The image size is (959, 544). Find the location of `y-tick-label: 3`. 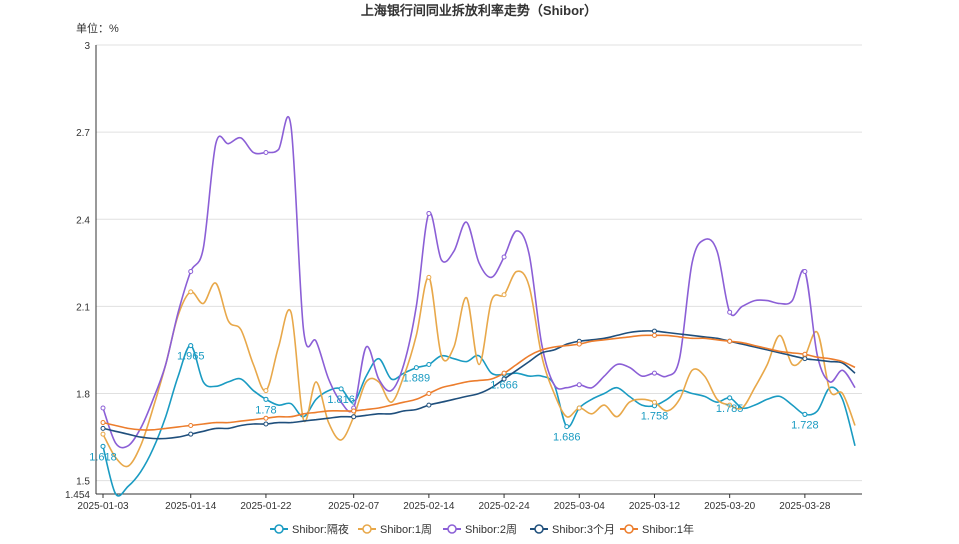

y-tick-label: 3 is located at coordinates (87, 46).